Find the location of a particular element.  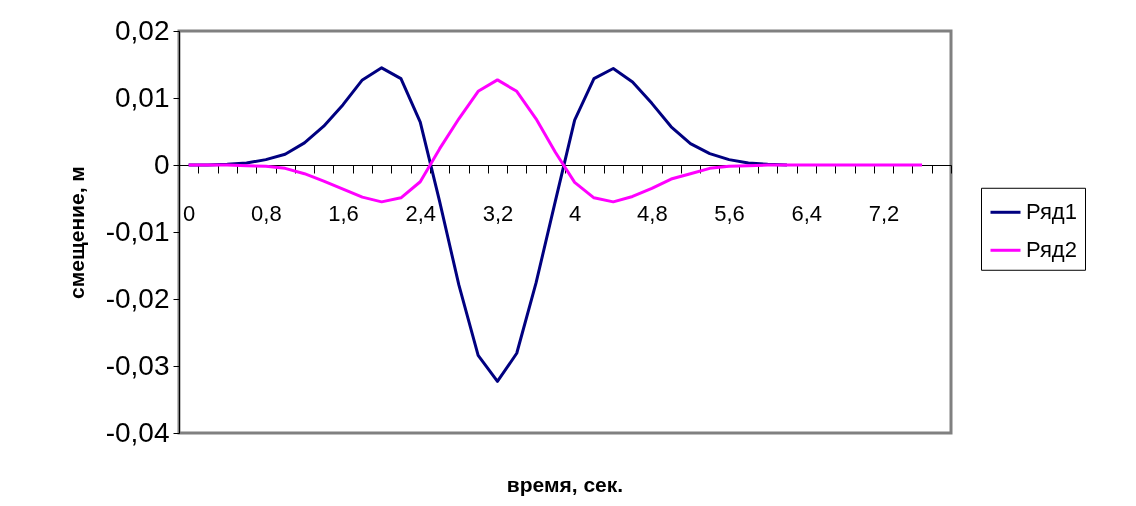

y-tick-label: -0,02 is located at coordinates (137, 298).